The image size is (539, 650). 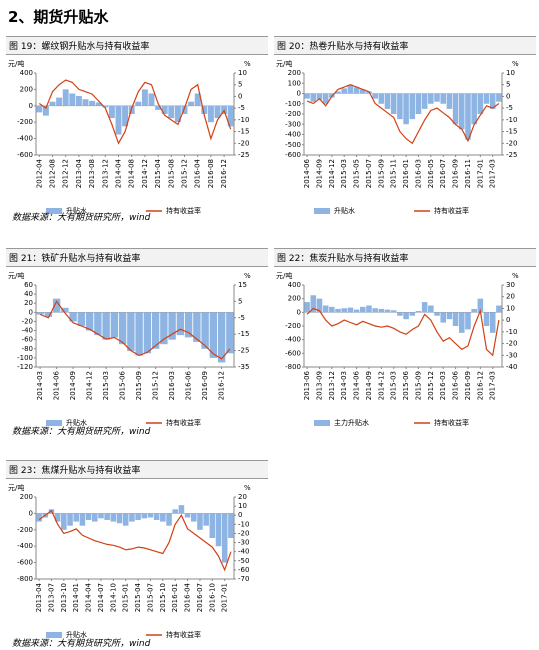 I want to click on x-tick-label: 2016-01, so click(x=175, y=597).